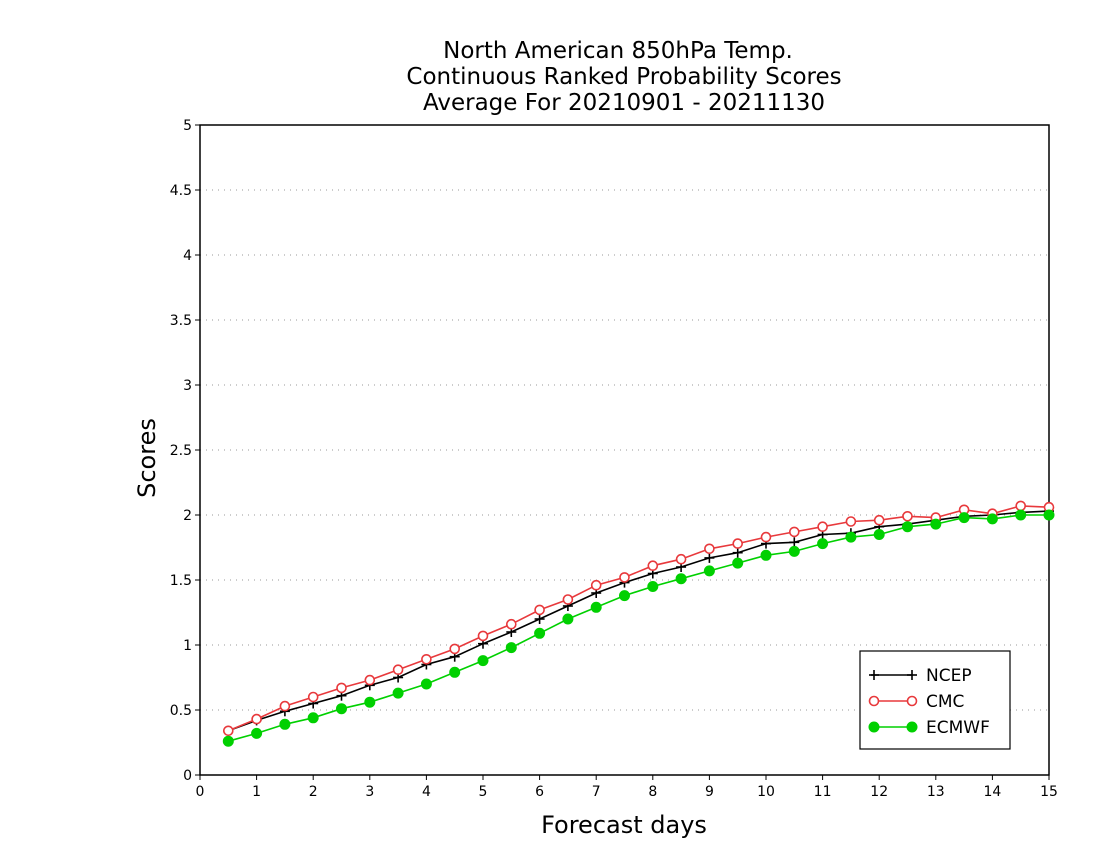  What do you see at coordinates (916, 702) in the screenshot?
I see `legend-item-cmc: CMC` at bounding box center [916, 702].